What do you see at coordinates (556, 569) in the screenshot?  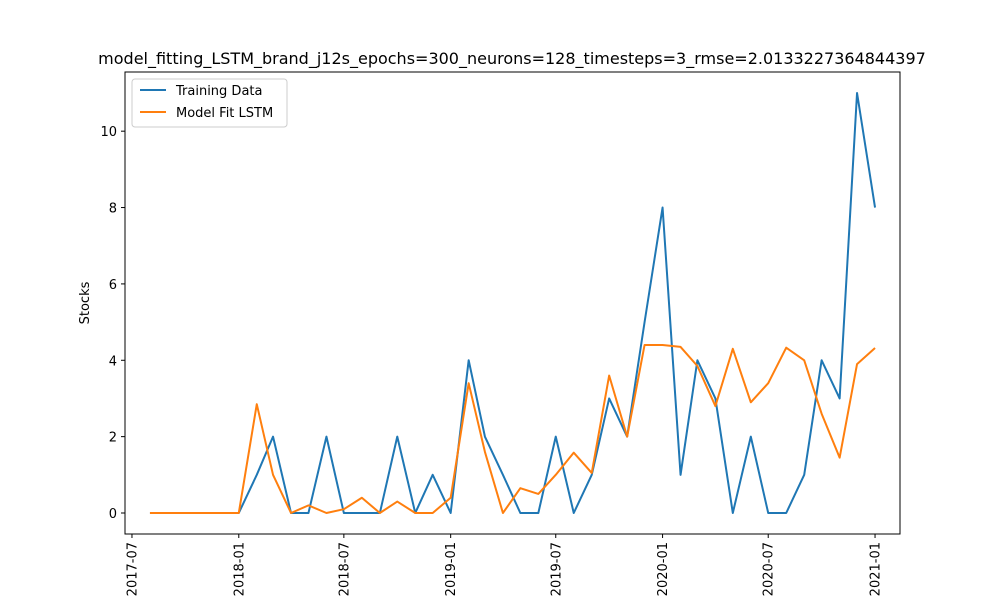 I see `x-tick-label: 2019-07` at bounding box center [556, 569].